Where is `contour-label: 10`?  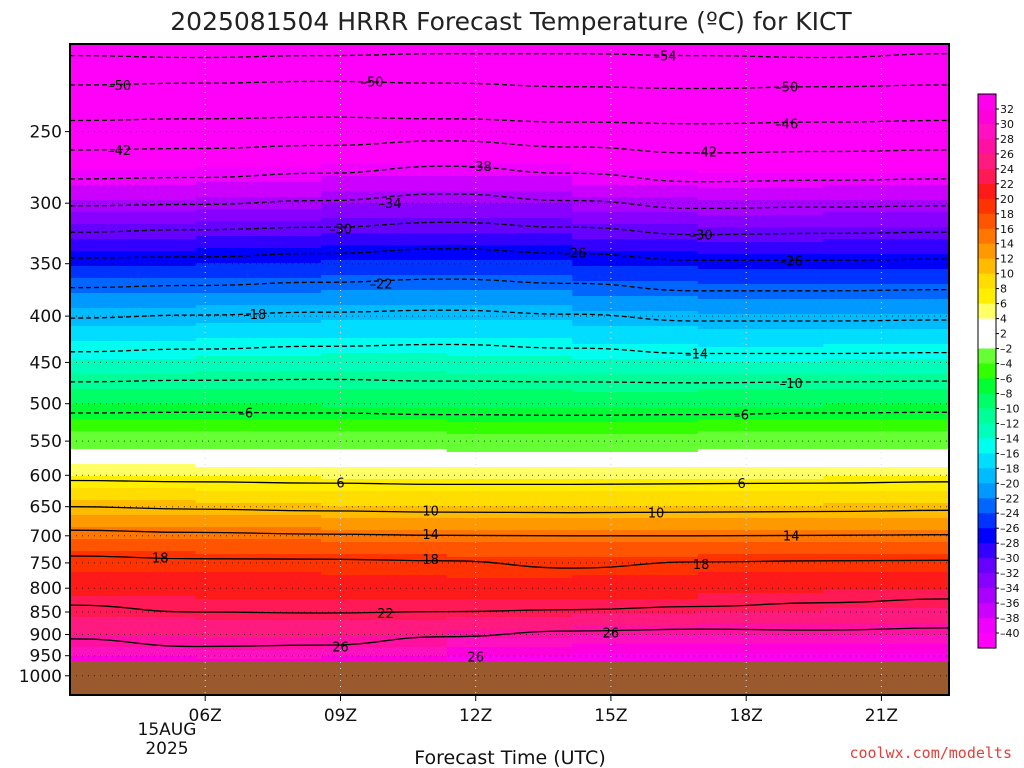
contour-label: 10 is located at coordinates (656, 514).